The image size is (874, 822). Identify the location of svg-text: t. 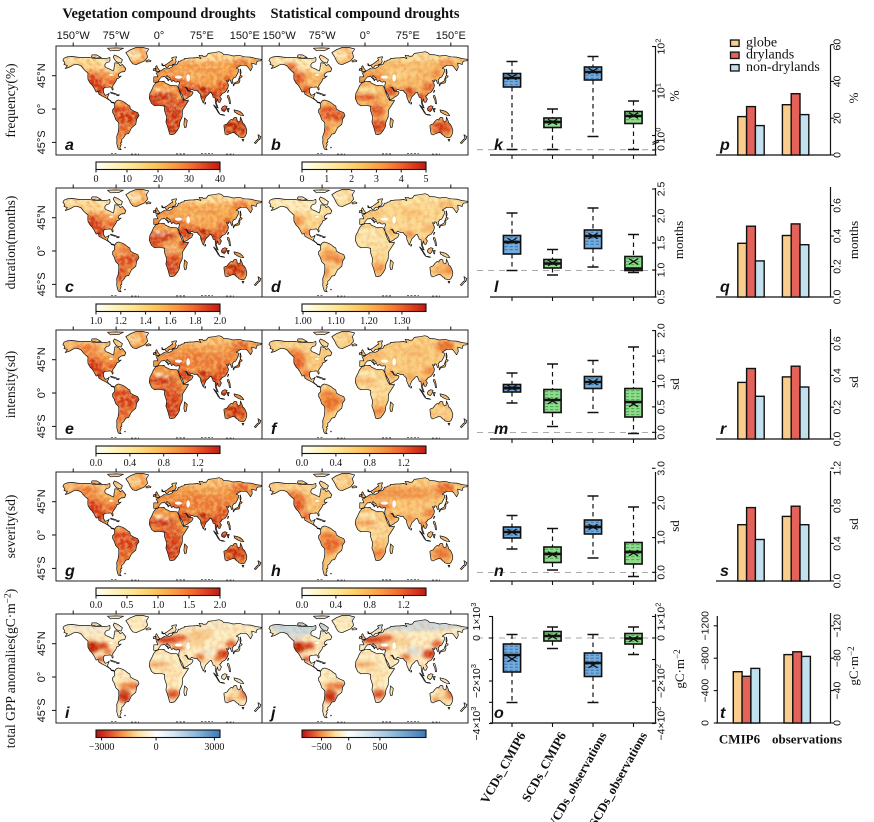
(723, 713).